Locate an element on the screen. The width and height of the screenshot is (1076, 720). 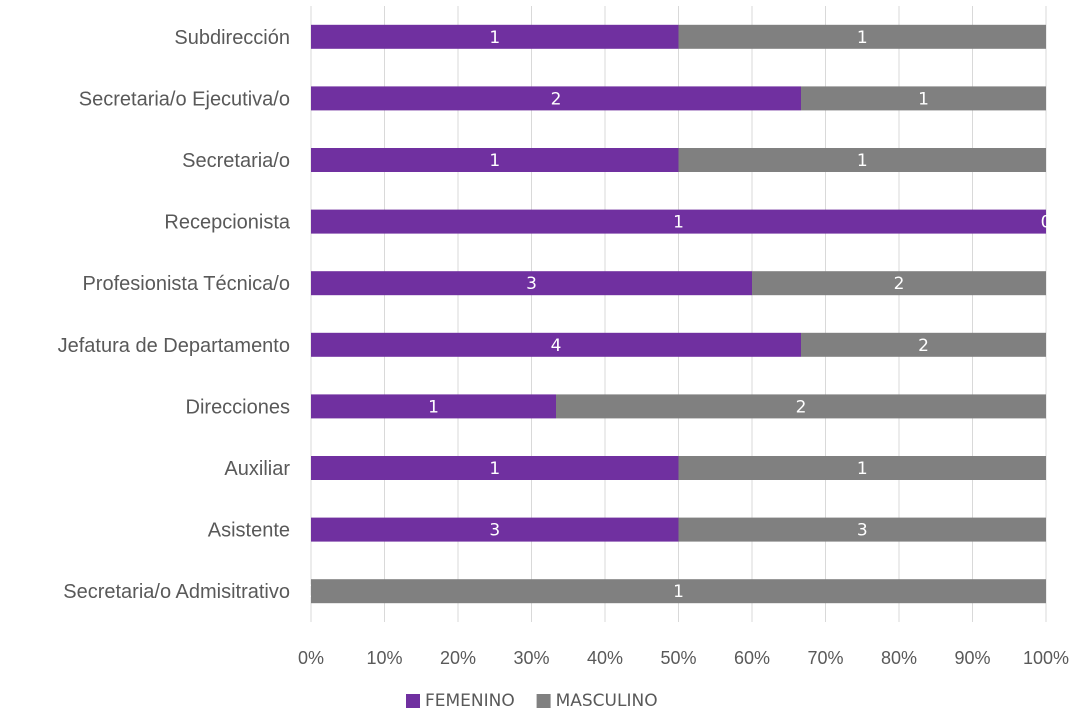
category-label: Secretaria/o is located at coordinates (236, 161).